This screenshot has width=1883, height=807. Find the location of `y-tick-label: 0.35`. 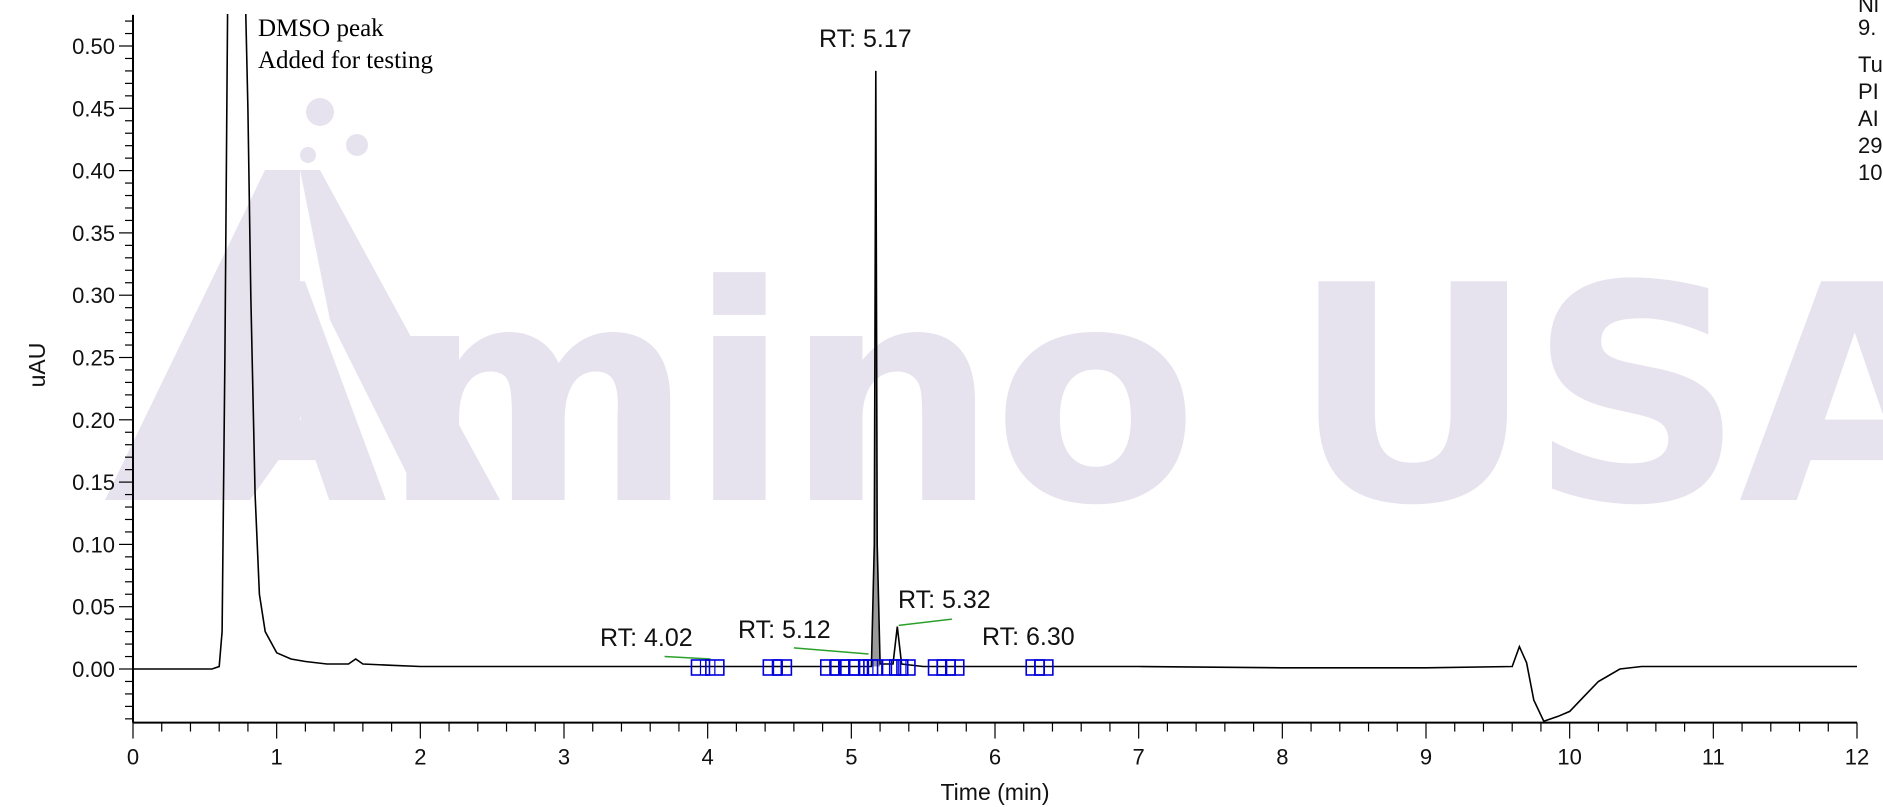

y-tick-label: 0.35 is located at coordinates (93, 233).